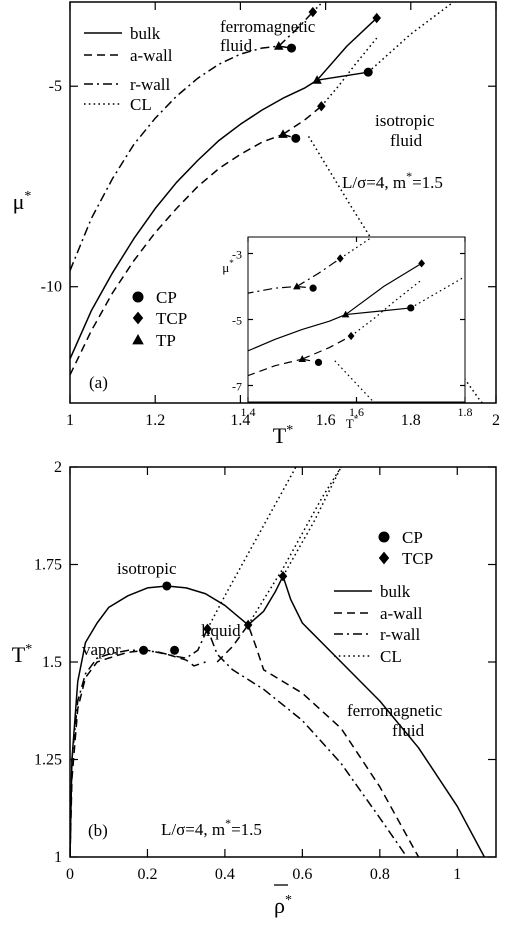  What do you see at coordinates (326, 420) in the screenshot?
I see `panel-a-xtick-label: 1.6` at bounding box center [326, 420].